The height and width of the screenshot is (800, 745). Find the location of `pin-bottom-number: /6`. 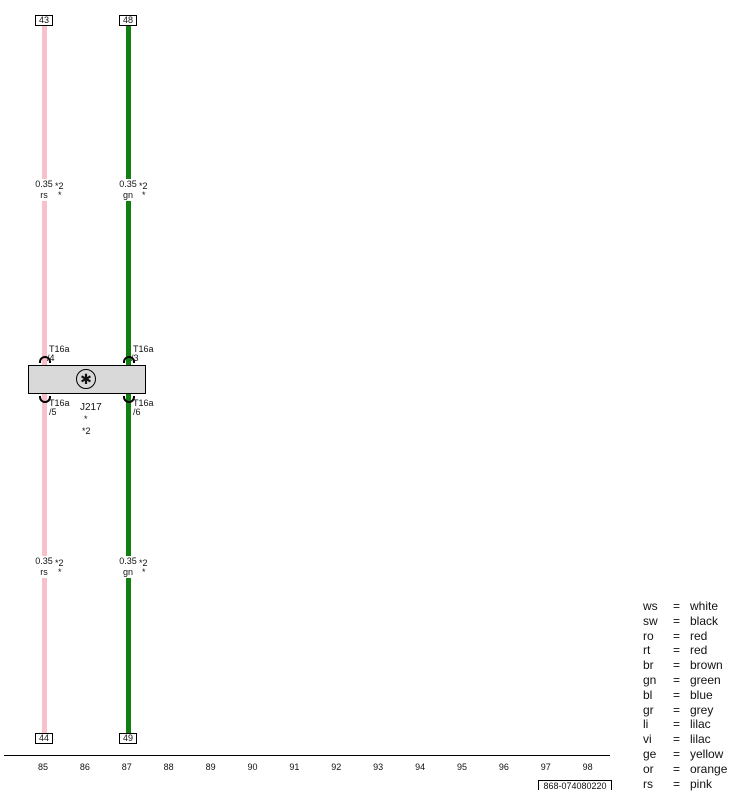

pin-bottom-number: /6 is located at coordinates (137, 412).